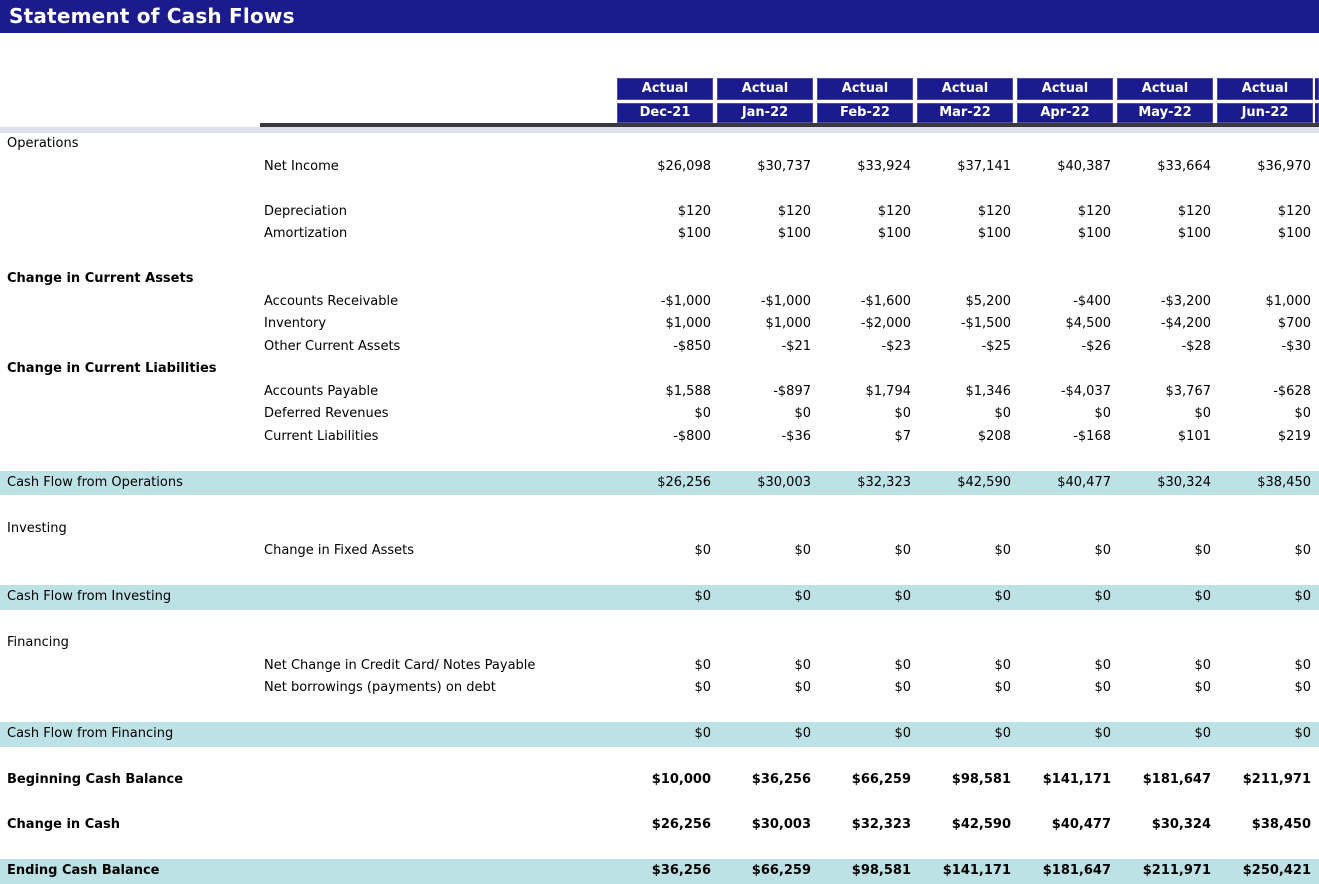 The height and width of the screenshot is (884, 1319). I want to click on column-date-label: May-22, so click(1165, 113).